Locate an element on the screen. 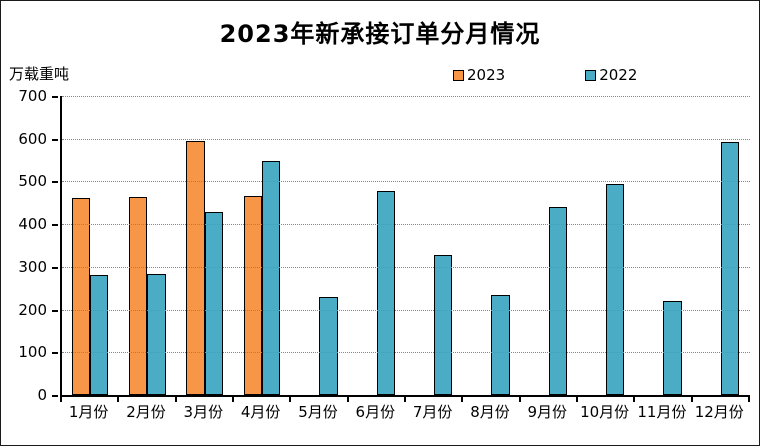 The image size is (760, 446). bar-group-6月份 is located at coordinates (377, 245).